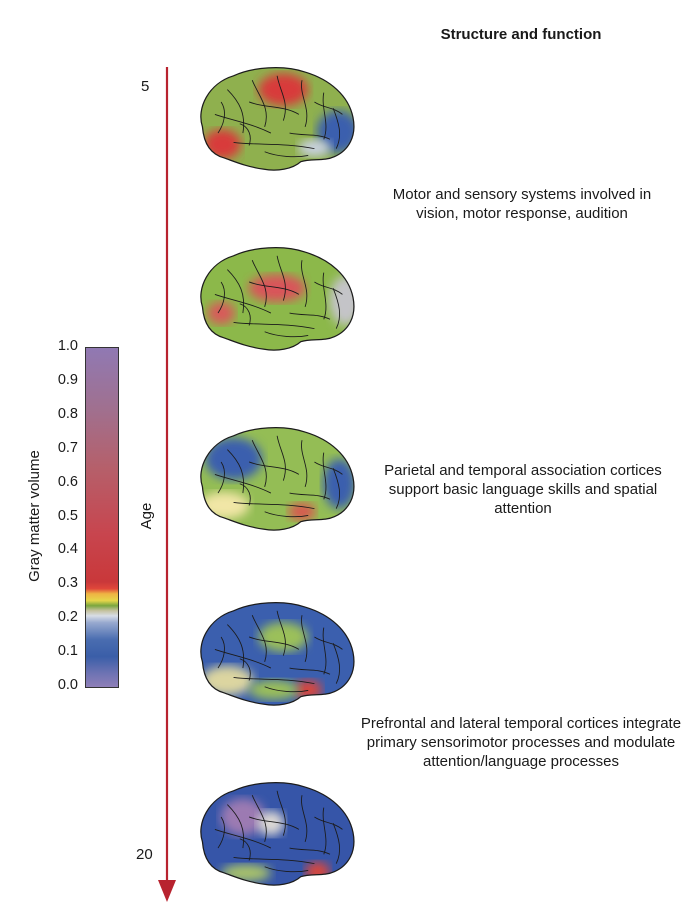 Image resolution: width=689 pixels, height=906 pixels. I want to click on age-axis-label: Age, so click(146, 516).